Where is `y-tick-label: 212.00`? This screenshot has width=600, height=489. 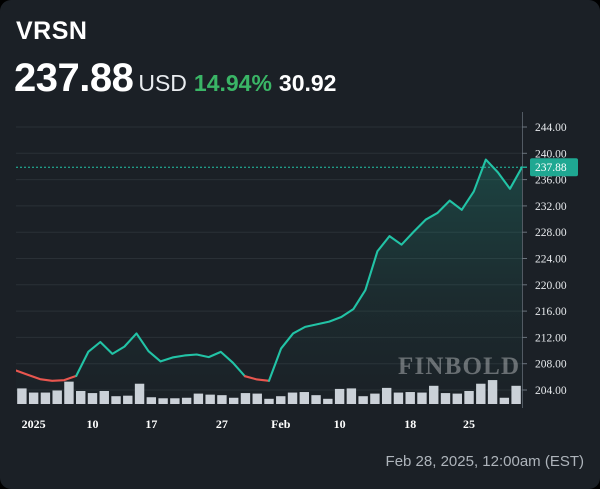 y-tick-label: 212.00 is located at coordinates (551, 338).